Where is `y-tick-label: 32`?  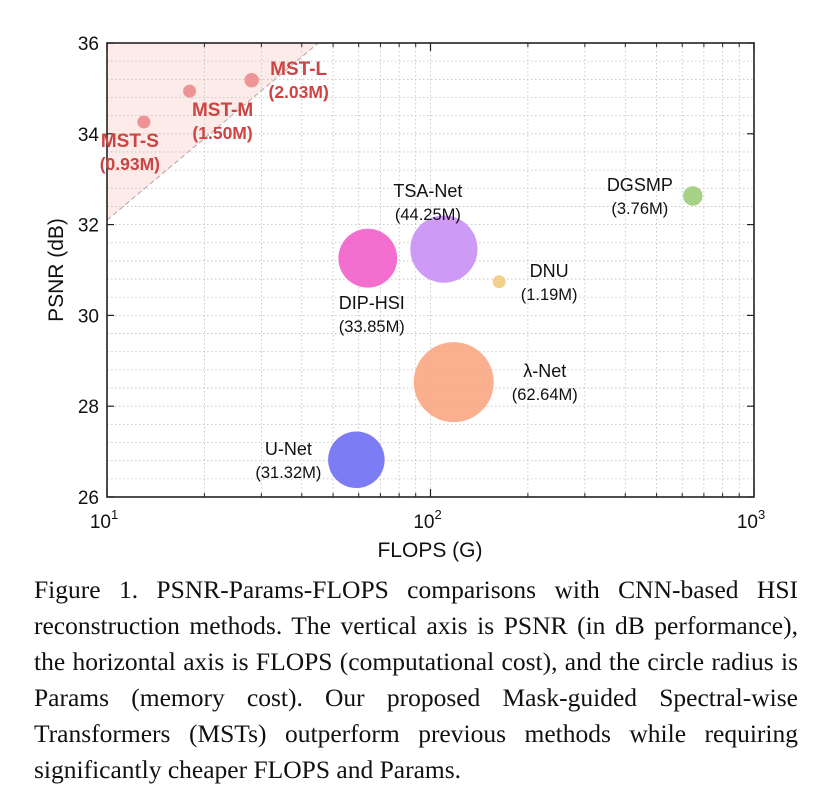 y-tick-label: 32 is located at coordinates (88, 226).